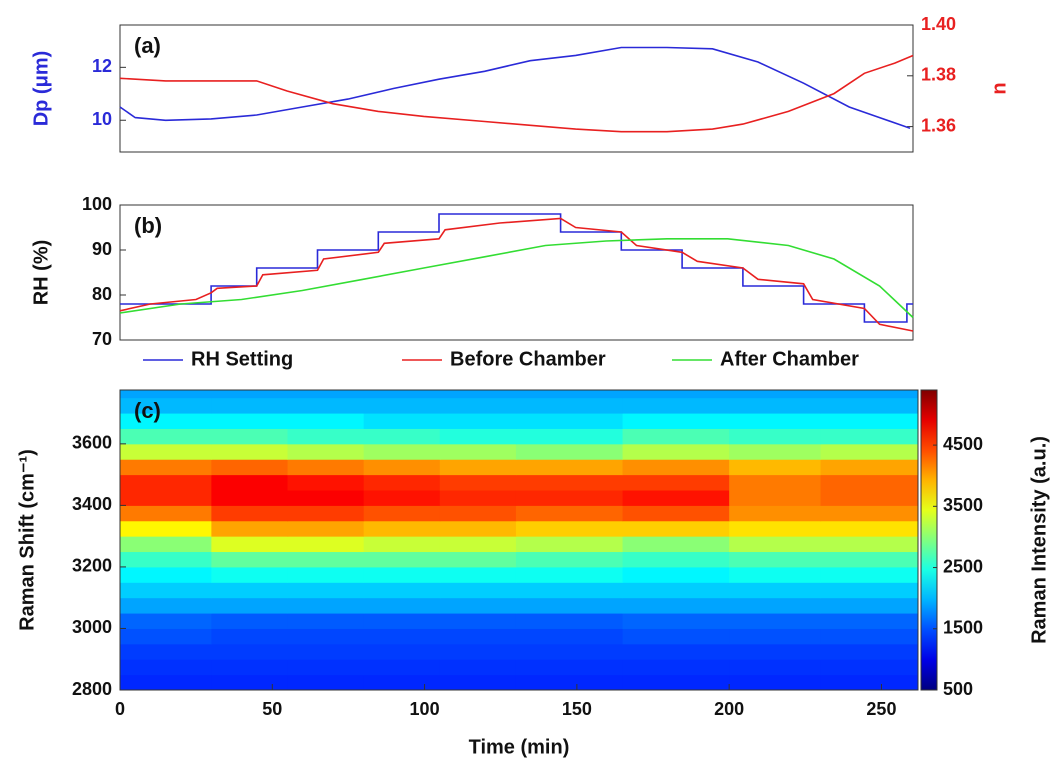 This screenshot has width=1056, height=764. What do you see at coordinates (958, 689) in the screenshot?
I see `colorbar-tick-label: 500` at bounding box center [958, 689].